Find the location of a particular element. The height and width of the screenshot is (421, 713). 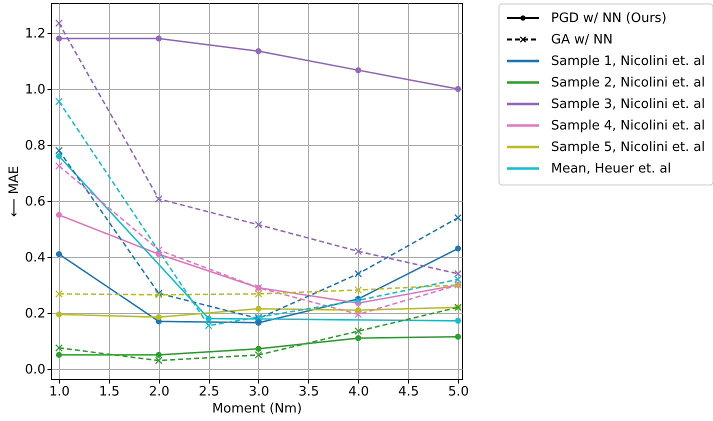

x-tick-label: 2.0 is located at coordinates (159, 392).